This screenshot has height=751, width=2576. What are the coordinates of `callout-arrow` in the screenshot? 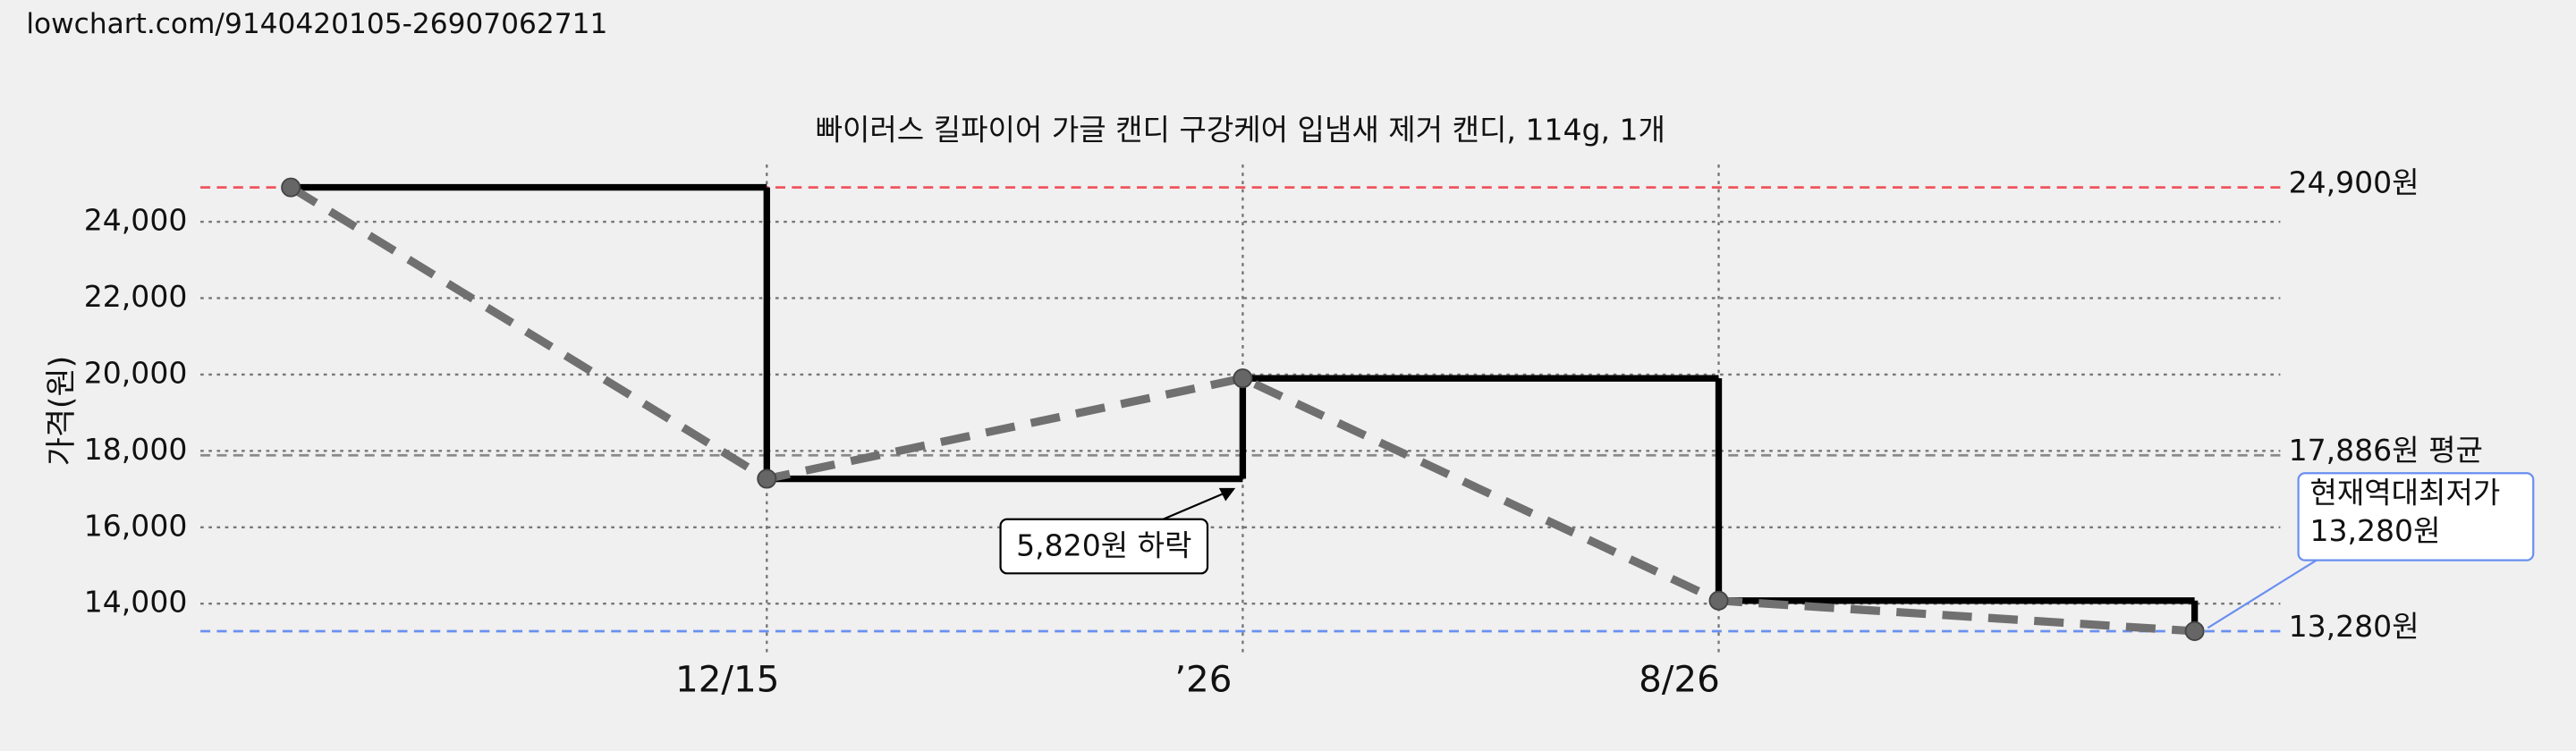 It's located at (2262, 594).